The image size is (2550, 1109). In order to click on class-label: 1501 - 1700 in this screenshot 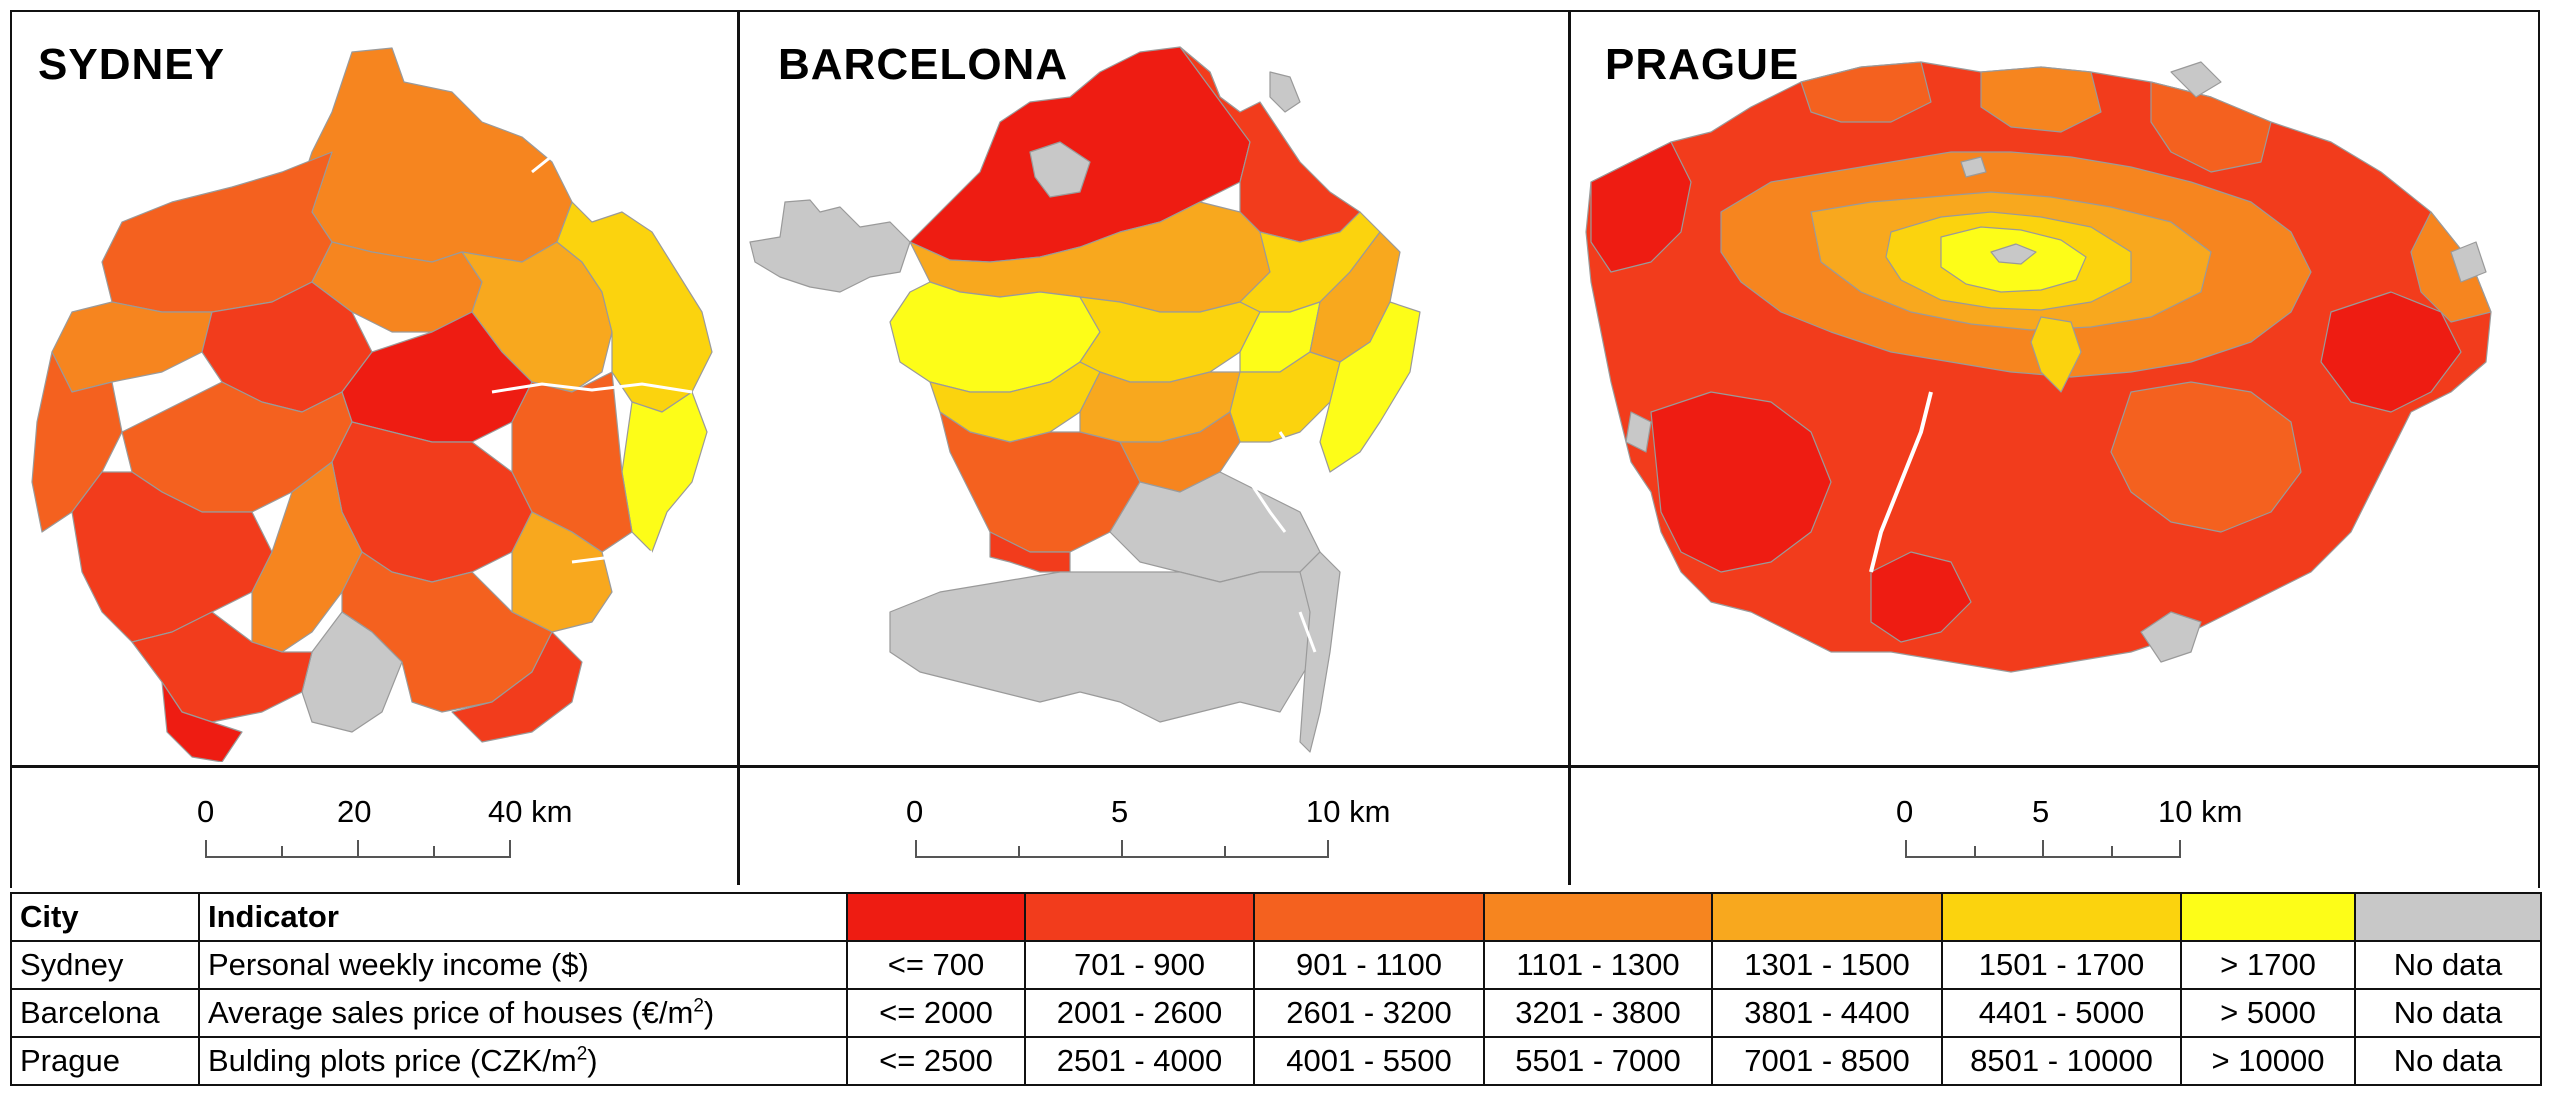, I will do `click(2061, 965)`.